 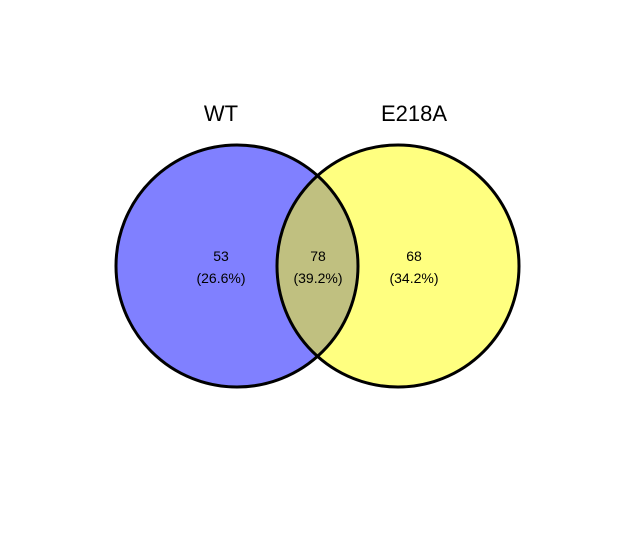 I want to click on e218a-only-percent: (34.2%), so click(x=413, y=278).